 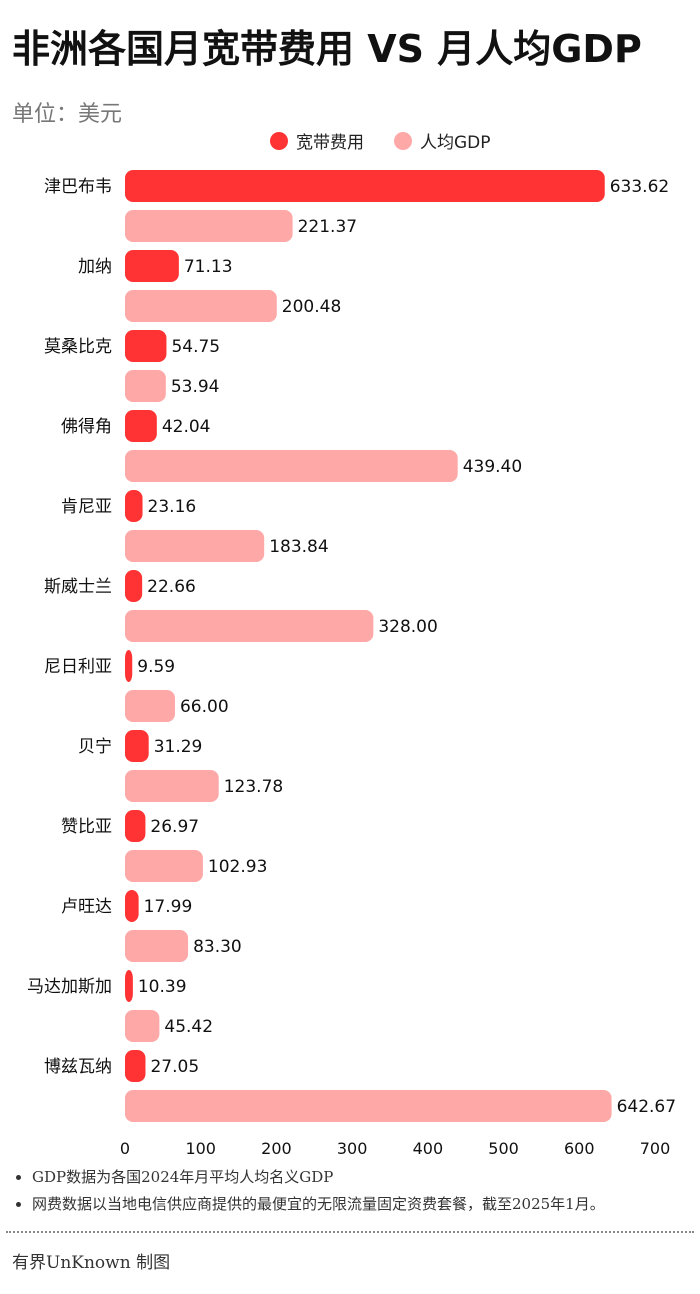 I want to click on data-label: 221.37, so click(x=327, y=227).